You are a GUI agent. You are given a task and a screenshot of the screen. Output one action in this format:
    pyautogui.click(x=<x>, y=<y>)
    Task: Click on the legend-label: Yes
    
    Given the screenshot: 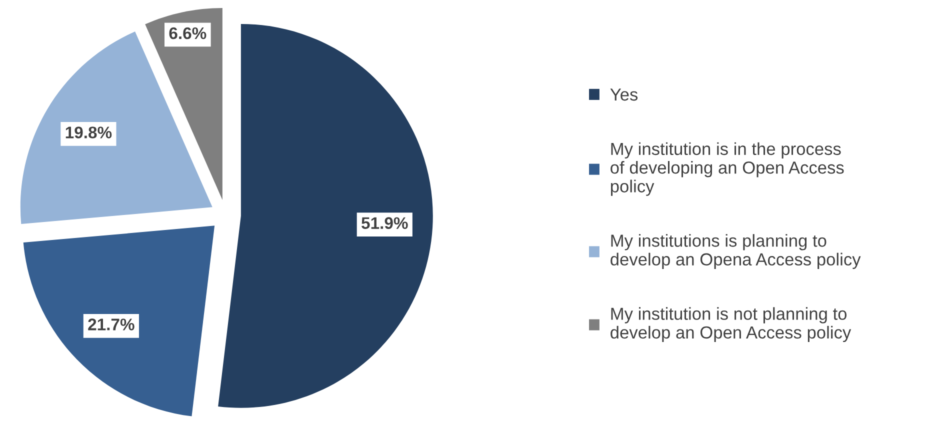 What is the action you would take?
    pyautogui.click(x=624, y=94)
    